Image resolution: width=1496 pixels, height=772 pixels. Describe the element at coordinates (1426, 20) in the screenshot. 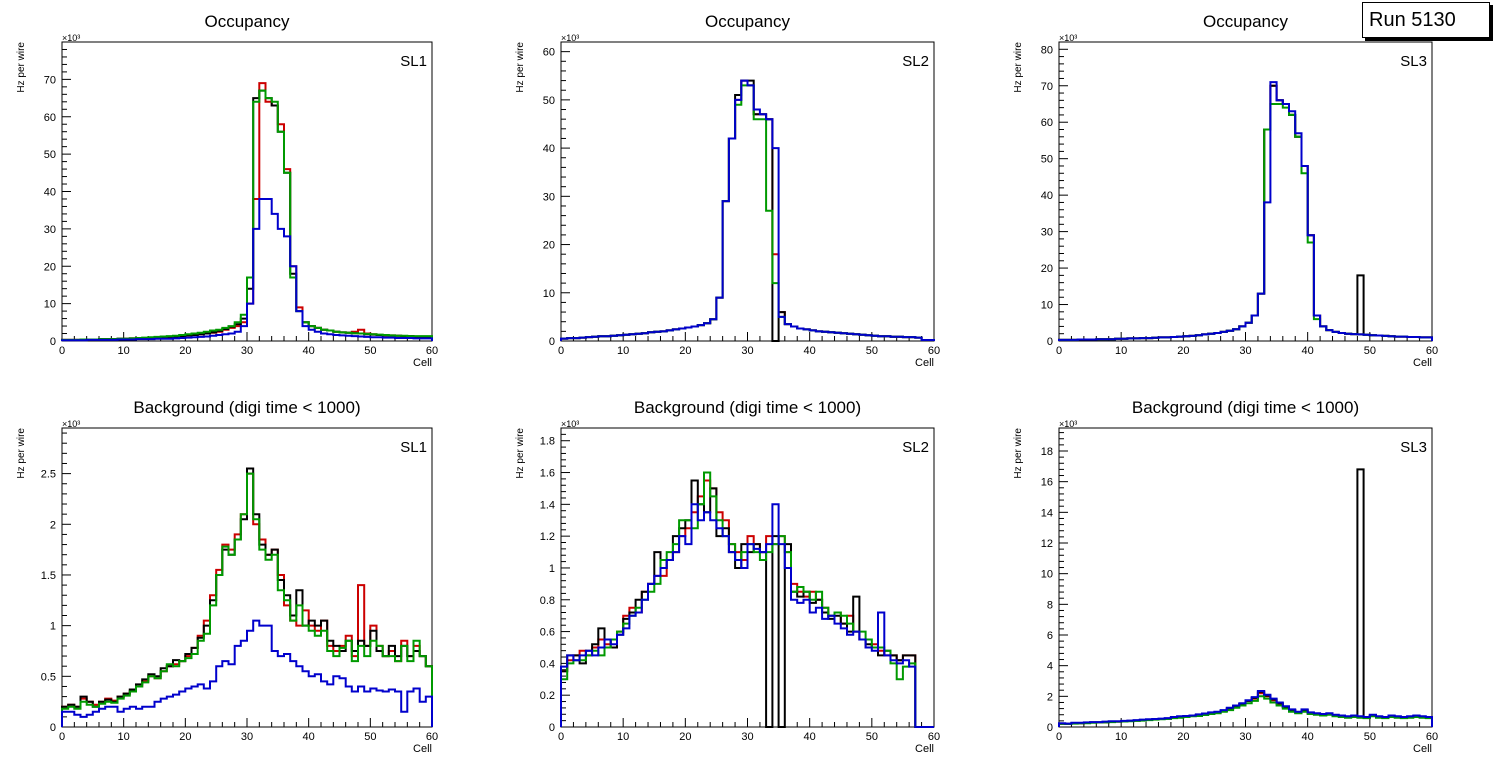

I see `run-label: Run 5130` at that location.